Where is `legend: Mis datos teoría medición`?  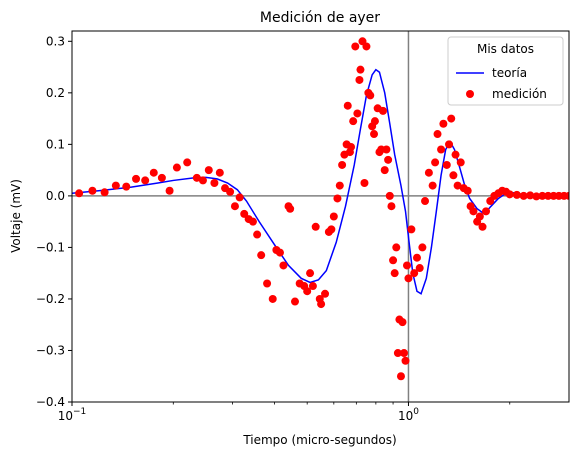 legend: Mis datos teoría medición is located at coordinates (505, 71).